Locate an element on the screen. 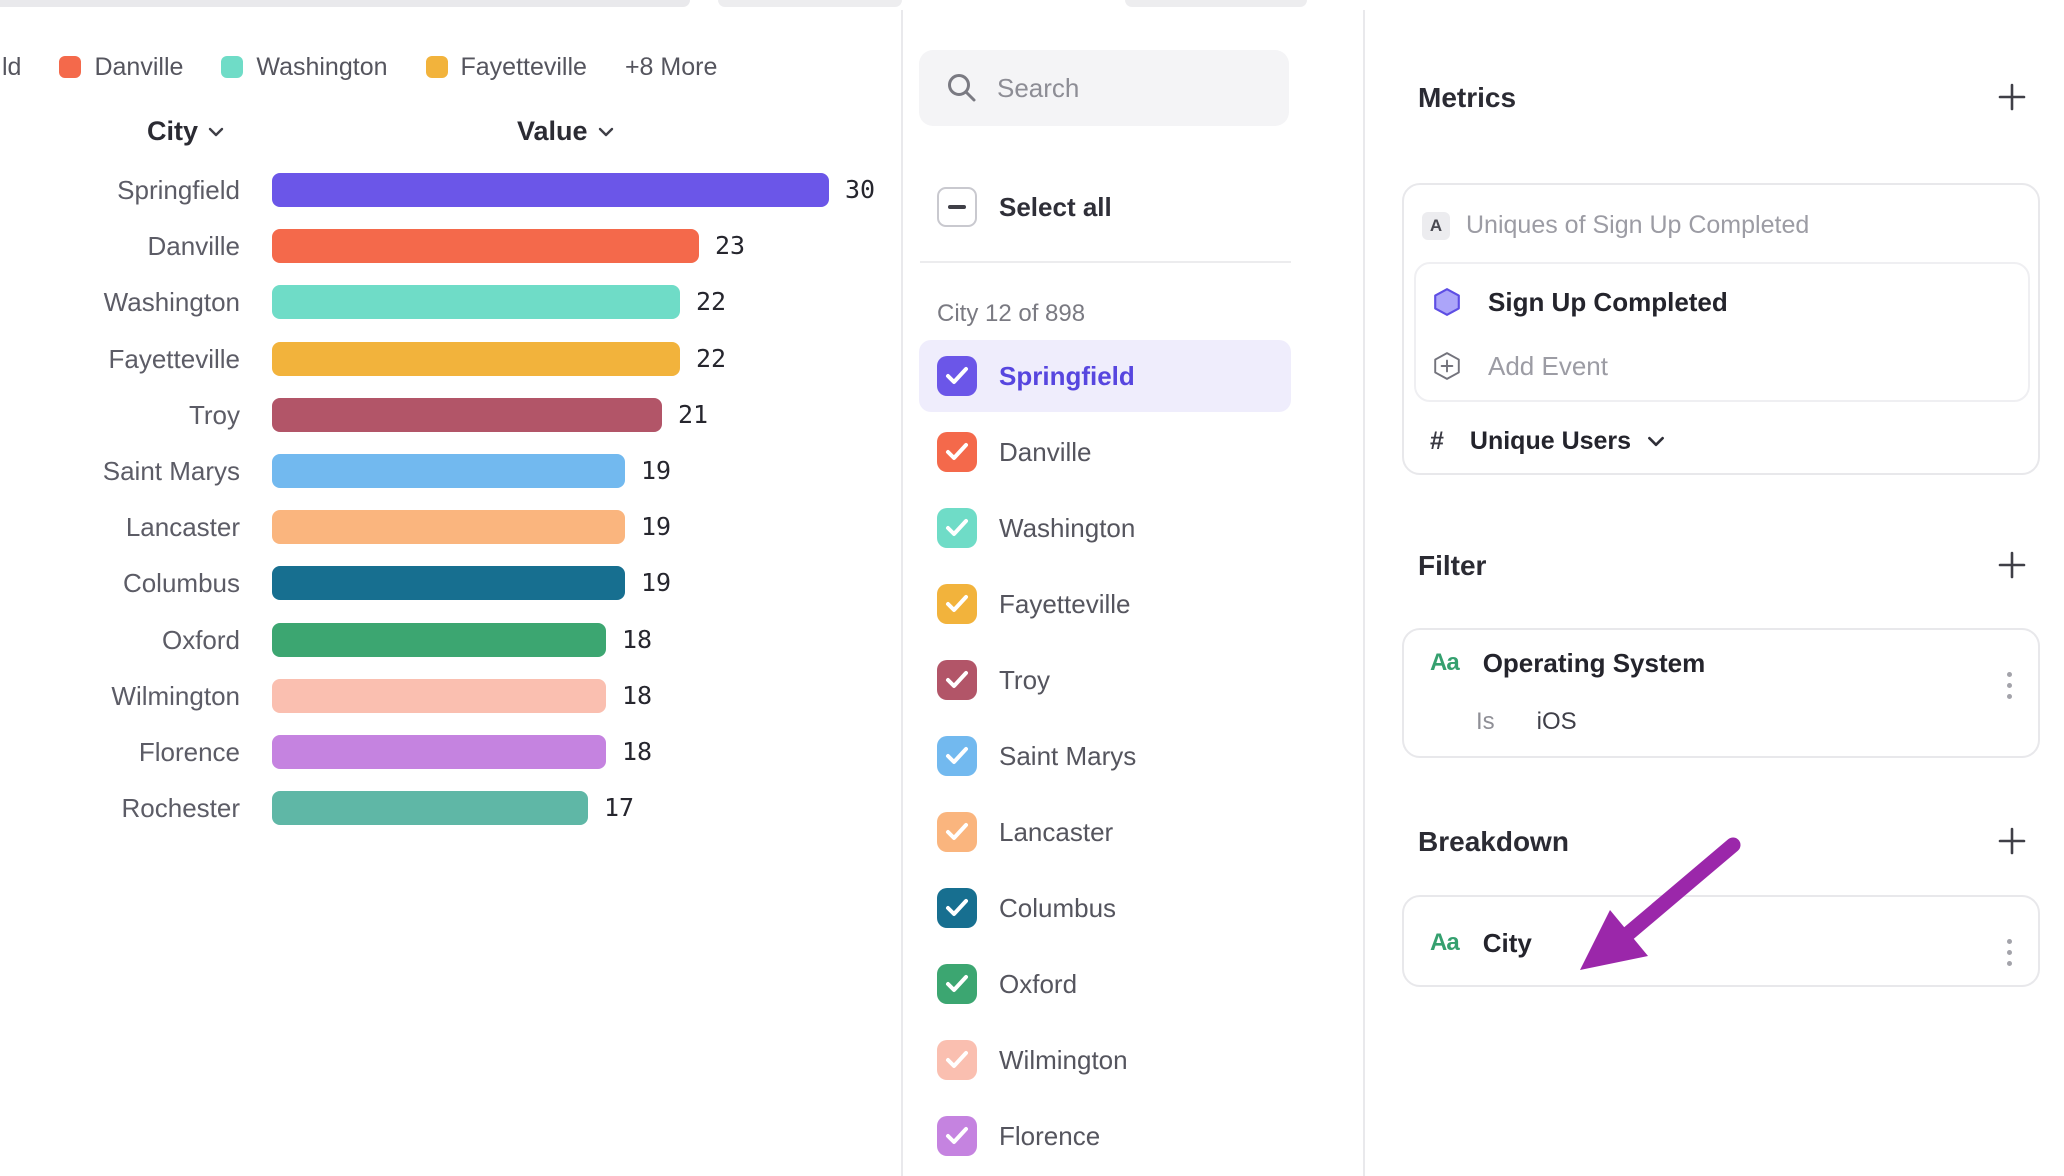  search-placeholder: Search is located at coordinates (1038, 87).